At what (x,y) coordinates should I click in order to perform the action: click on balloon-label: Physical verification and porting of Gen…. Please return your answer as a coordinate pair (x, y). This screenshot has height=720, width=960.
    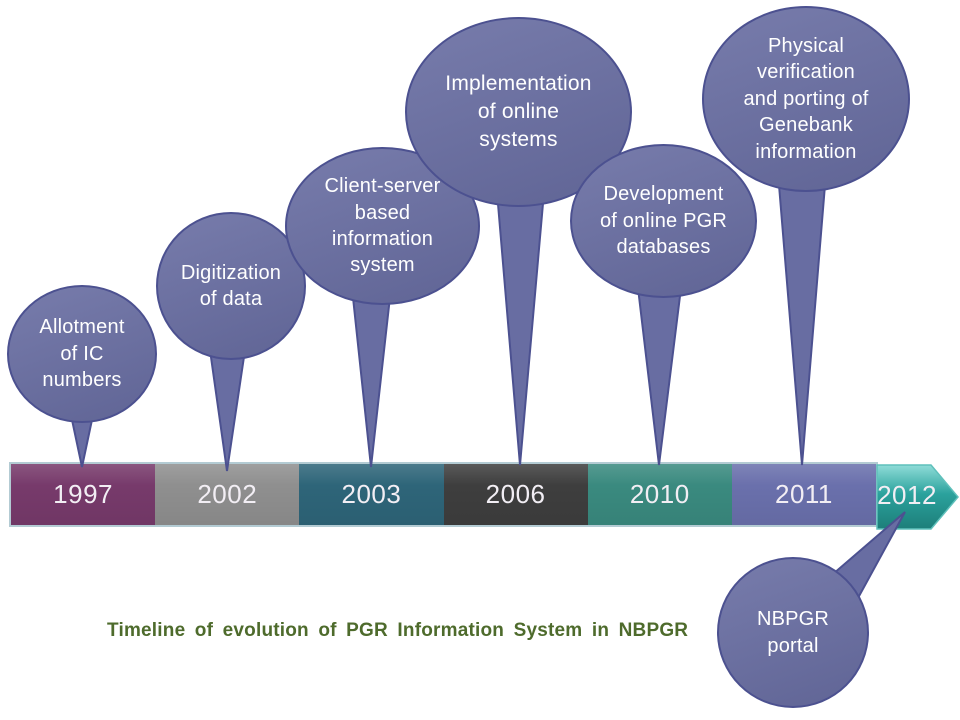
    Looking at the image, I should click on (806, 99).